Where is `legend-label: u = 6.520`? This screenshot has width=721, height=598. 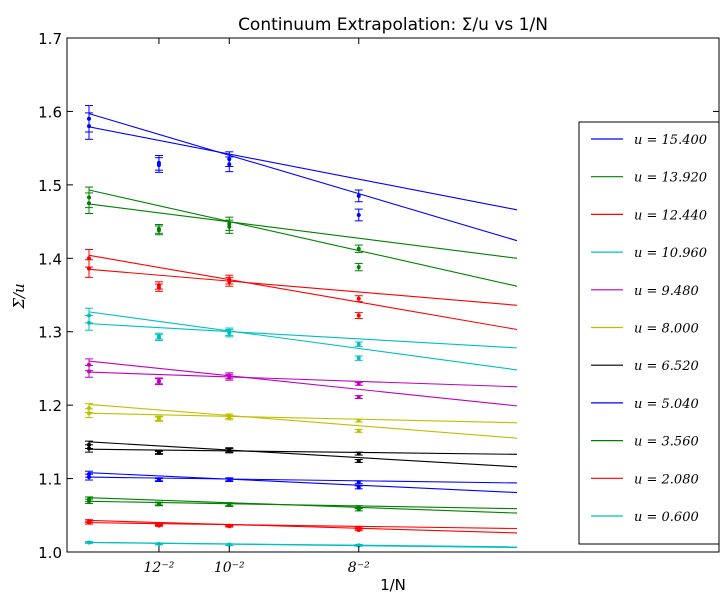 legend-label: u = 6.520 is located at coordinates (666, 366).